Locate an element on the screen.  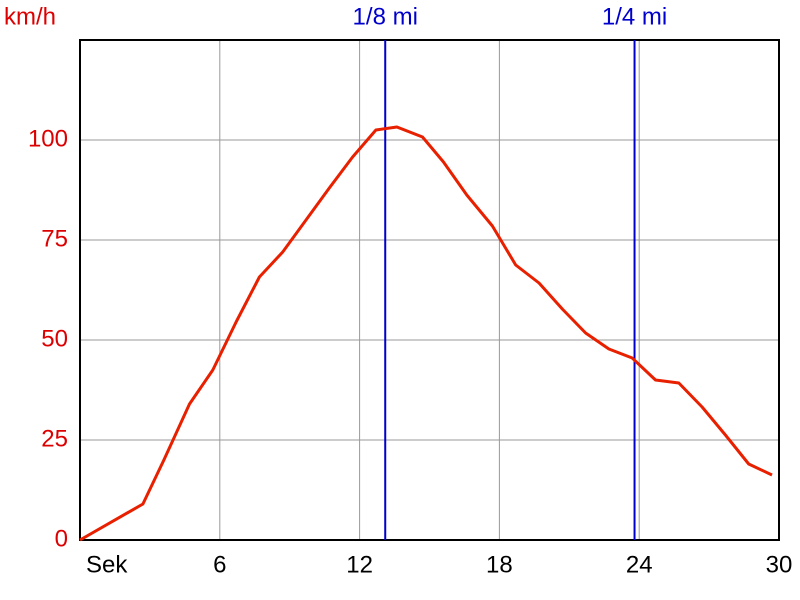
x-tick-label: 12 is located at coordinates (359, 564).